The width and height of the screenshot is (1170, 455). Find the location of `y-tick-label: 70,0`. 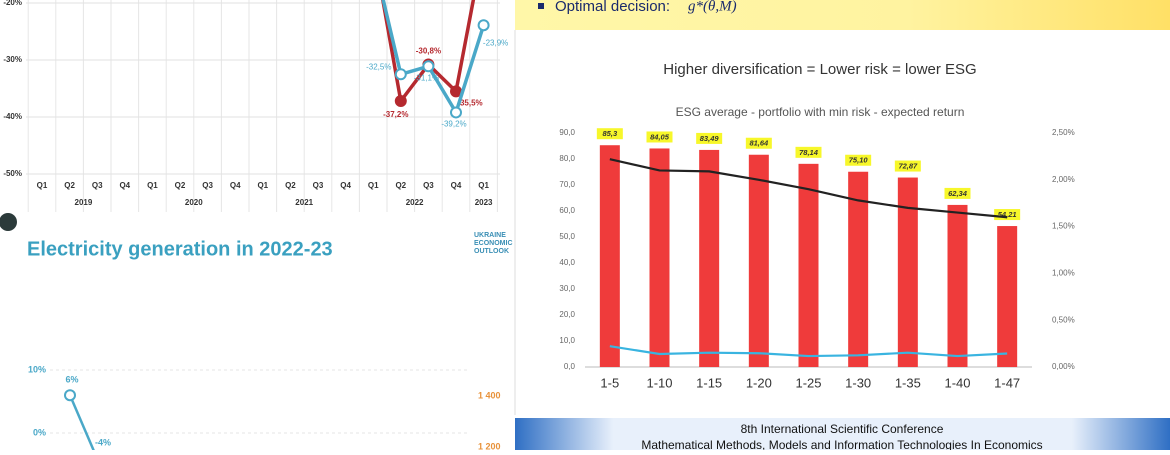

y-tick-label: 70,0 is located at coordinates (567, 184).